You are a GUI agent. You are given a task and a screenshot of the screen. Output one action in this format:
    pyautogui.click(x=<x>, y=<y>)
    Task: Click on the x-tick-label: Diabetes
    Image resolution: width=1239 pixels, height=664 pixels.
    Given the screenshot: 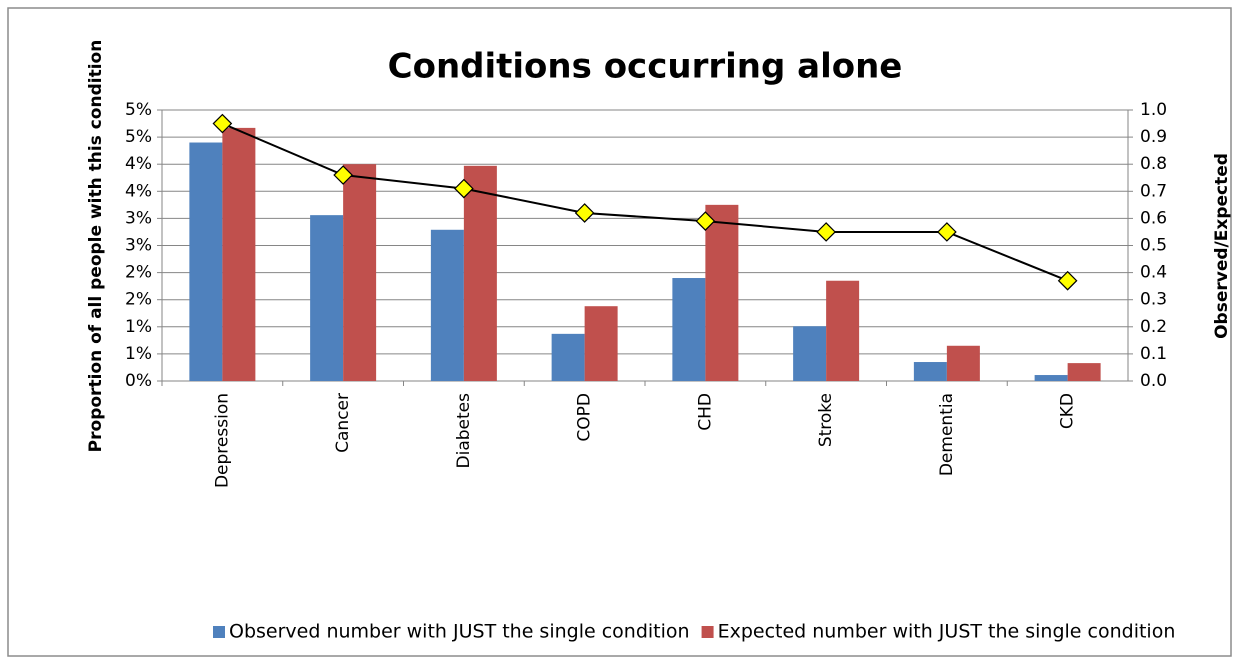 What is the action you would take?
    pyautogui.click(x=464, y=431)
    